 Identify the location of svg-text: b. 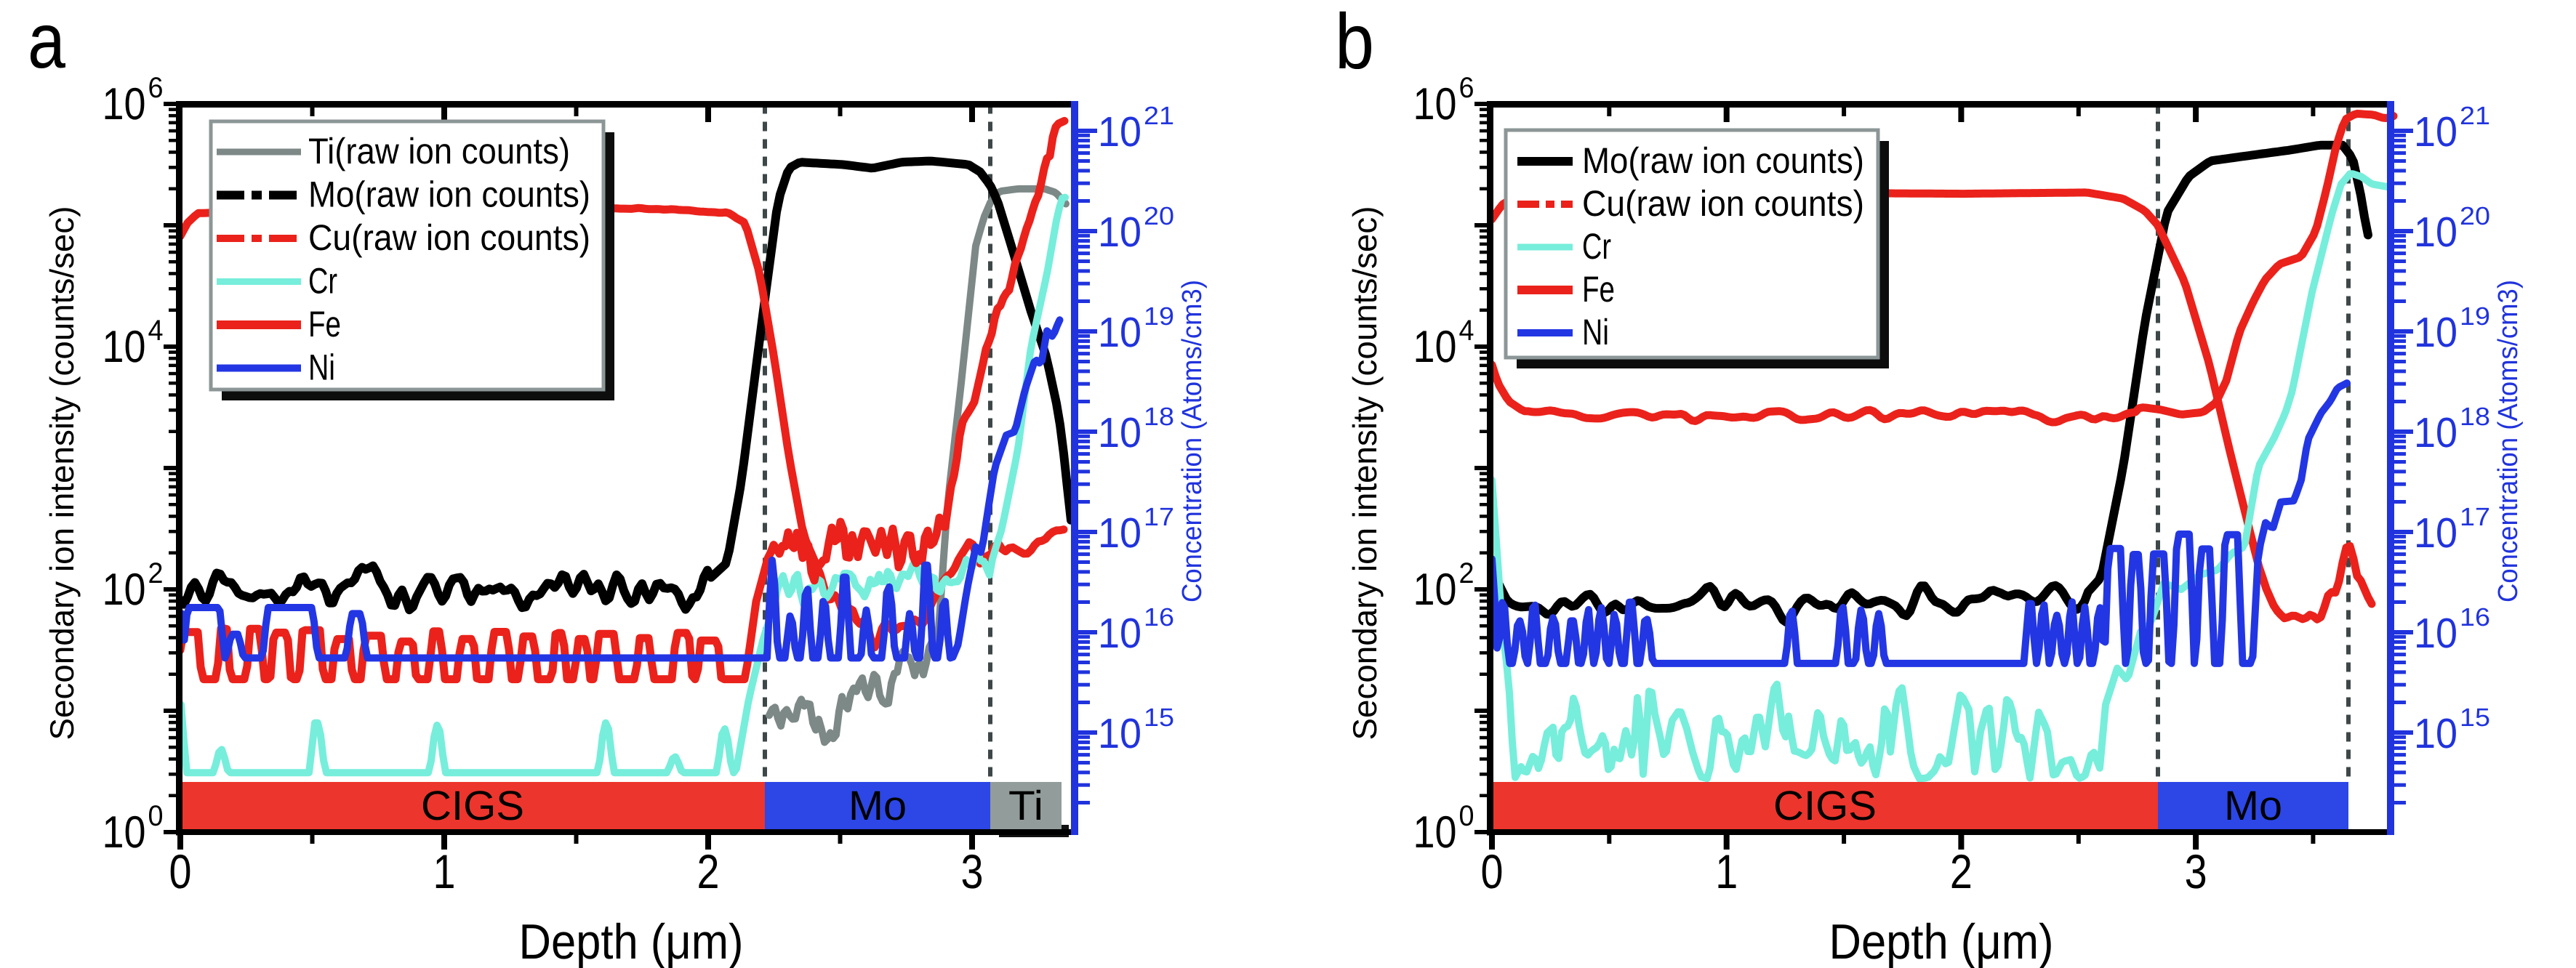
(1354, 42).